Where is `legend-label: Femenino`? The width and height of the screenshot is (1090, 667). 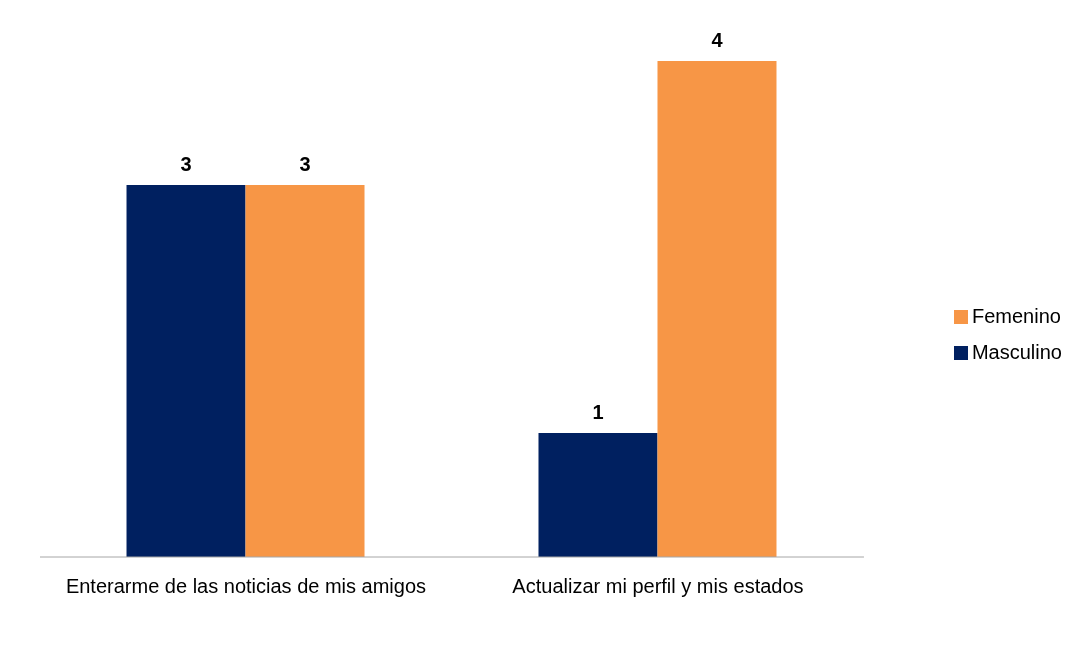
legend-label: Femenino is located at coordinates (1016, 315).